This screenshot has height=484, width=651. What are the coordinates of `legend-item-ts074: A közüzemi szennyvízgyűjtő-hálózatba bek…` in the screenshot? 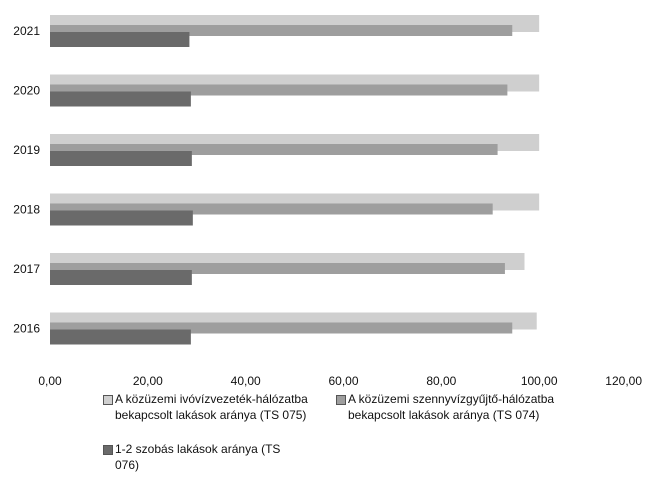 It's located at (461, 407).